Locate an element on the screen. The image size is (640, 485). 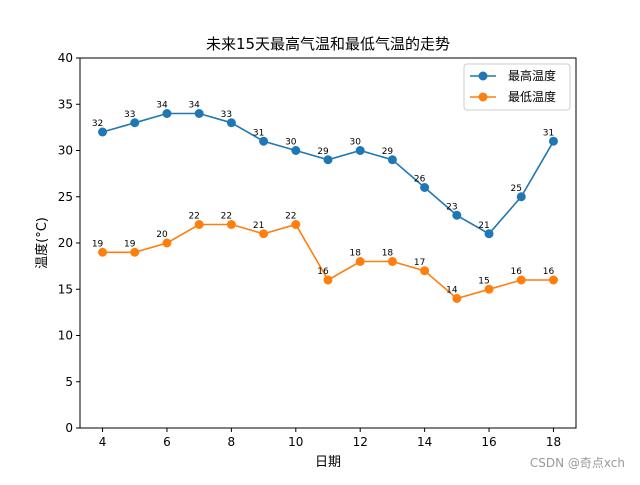
y-tick-label: 35 is located at coordinates (65, 104).